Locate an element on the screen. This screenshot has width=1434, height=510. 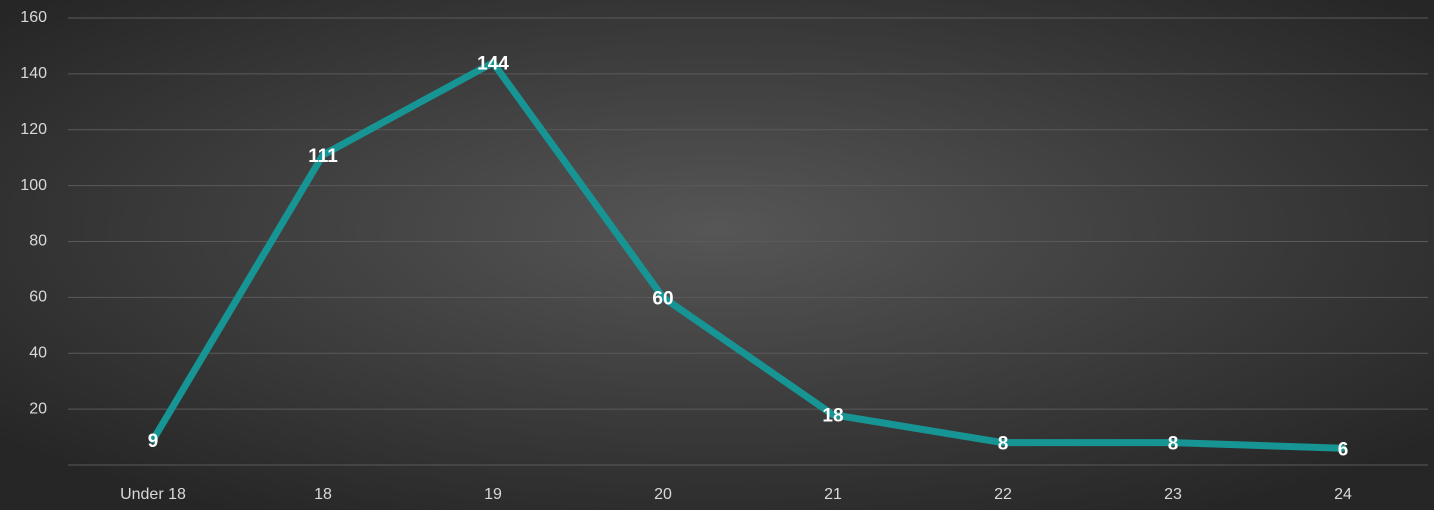
x-tick-label: 18 is located at coordinates (323, 494).